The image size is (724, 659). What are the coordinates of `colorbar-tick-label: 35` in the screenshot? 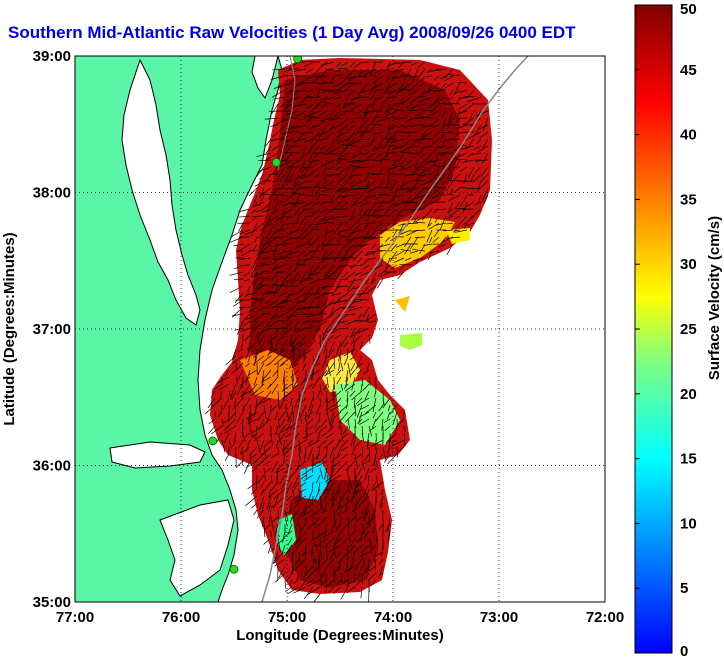 It's located at (688, 199).